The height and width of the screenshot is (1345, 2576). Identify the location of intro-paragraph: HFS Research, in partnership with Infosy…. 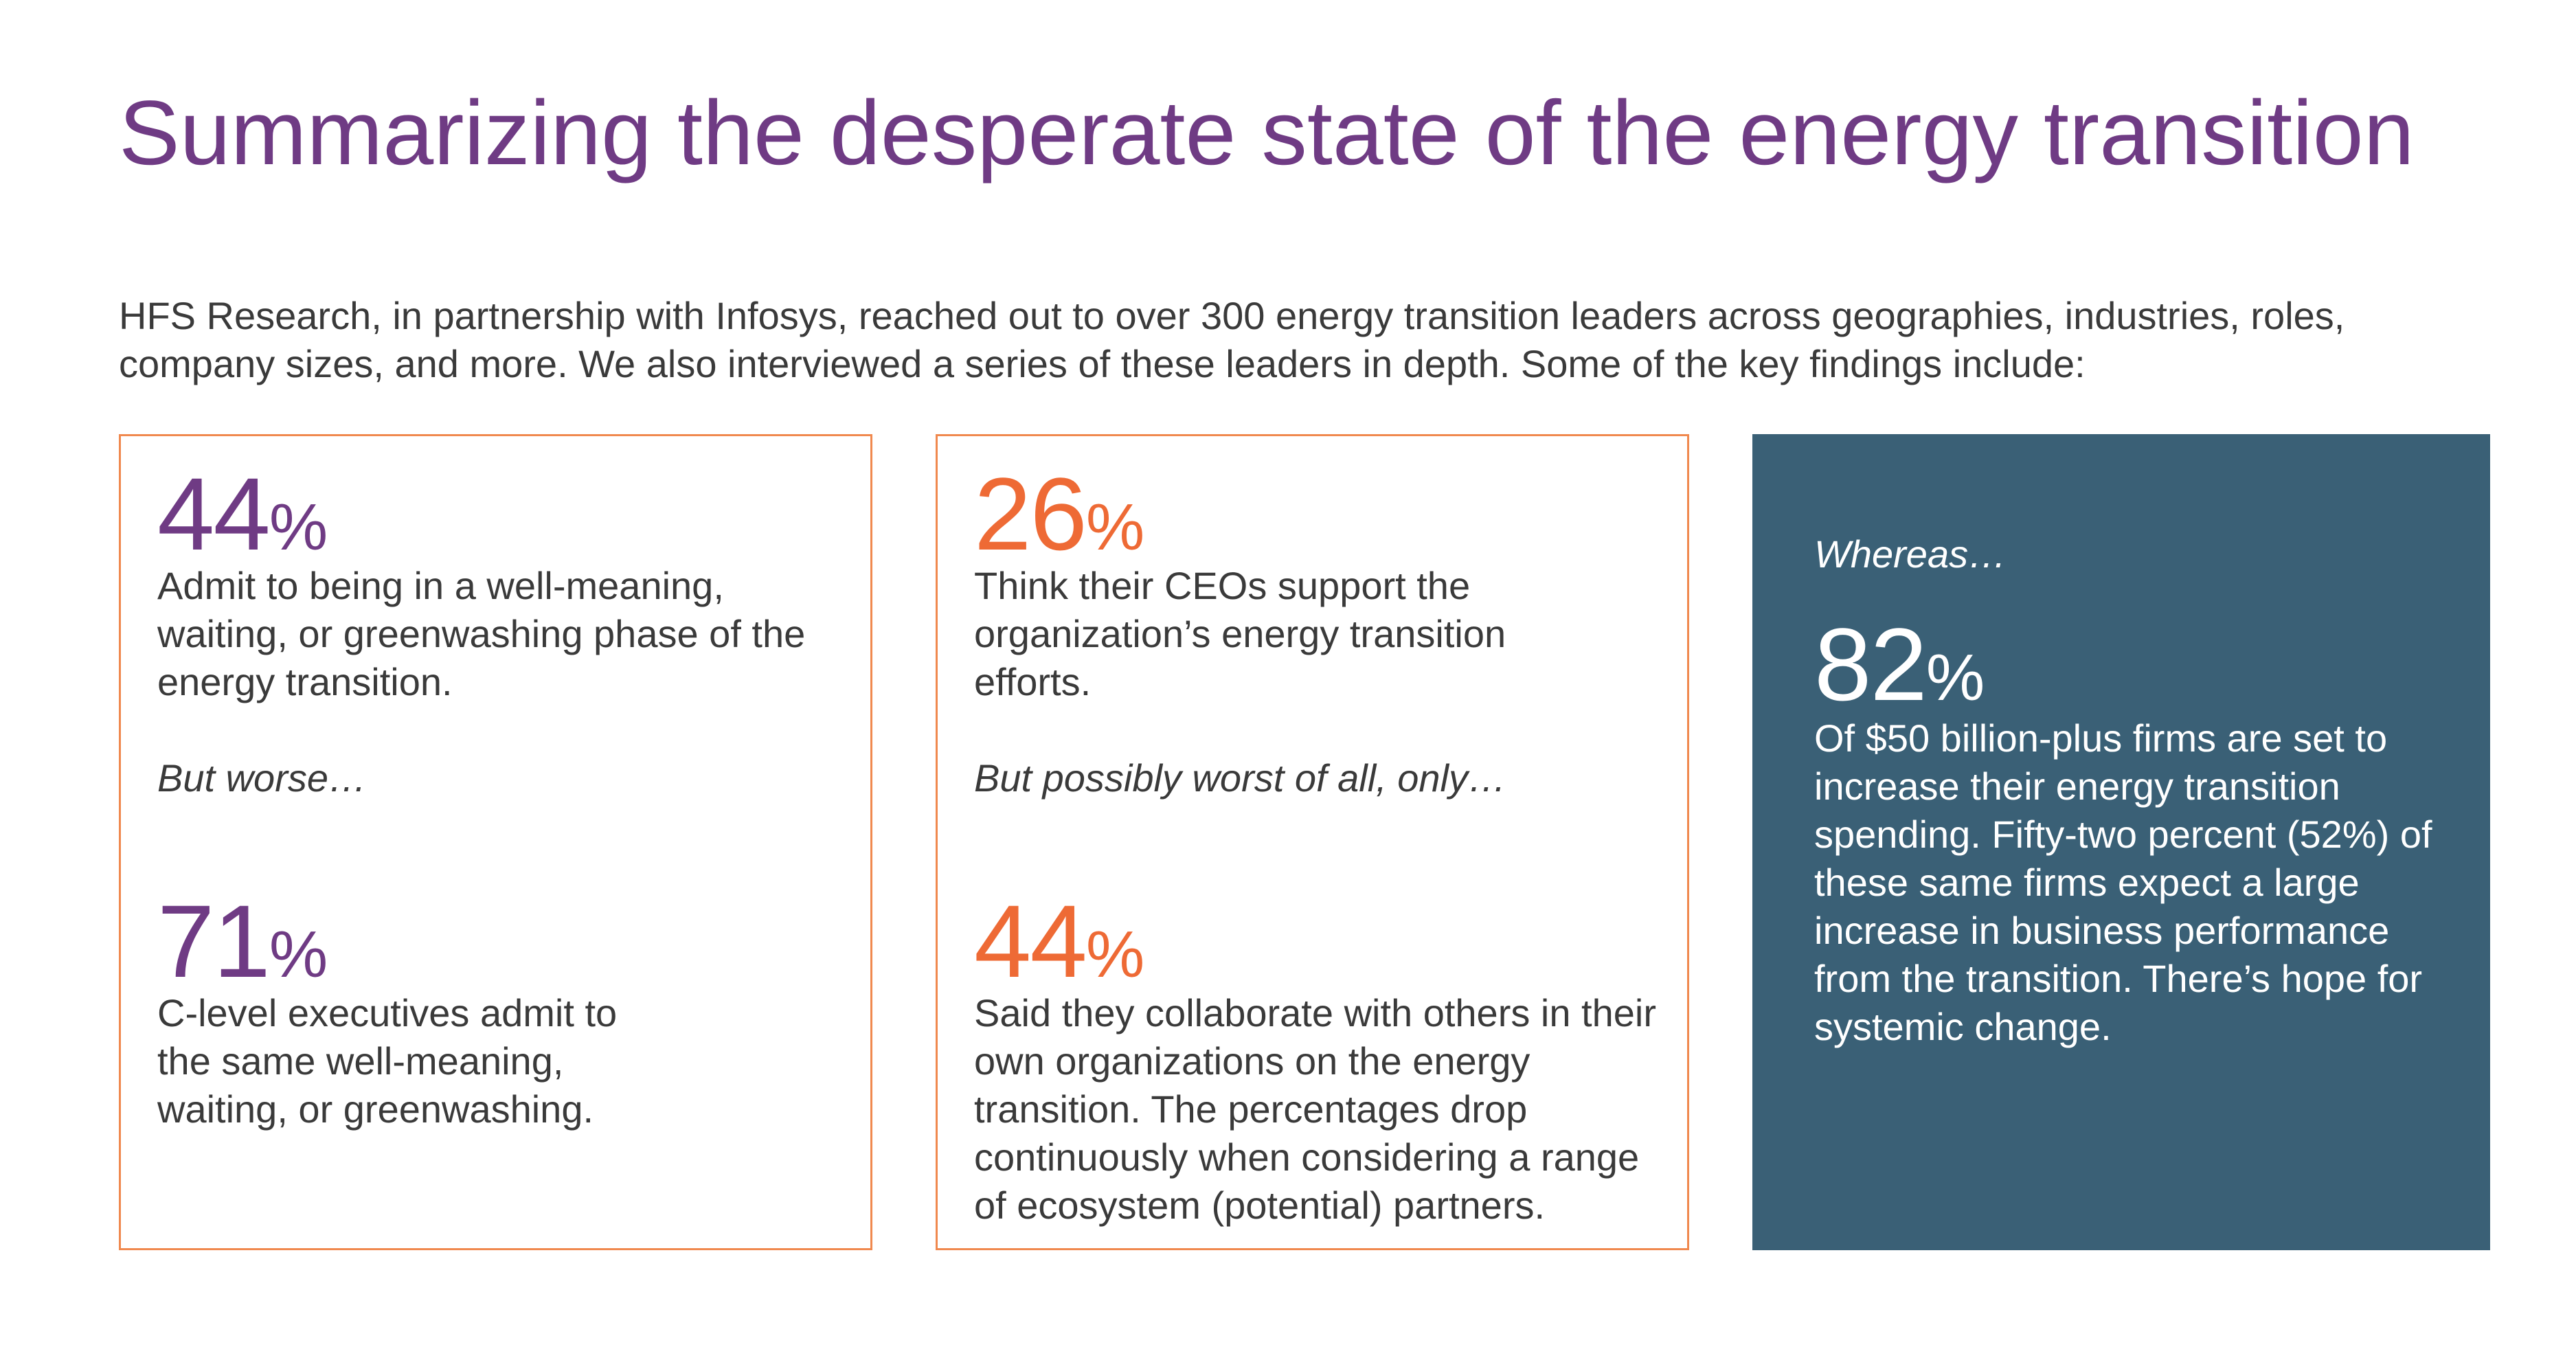
(1232, 339).